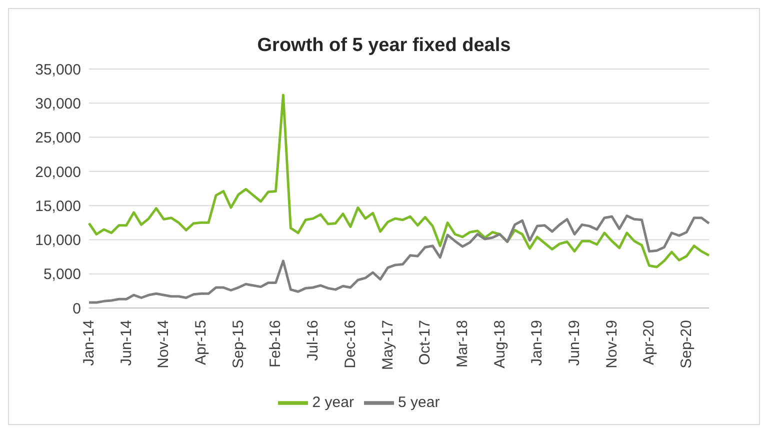 The width and height of the screenshot is (766, 431). What do you see at coordinates (387, 345) in the screenshot?
I see `x-tick-label: May-17` at bounding box center [387, 345].